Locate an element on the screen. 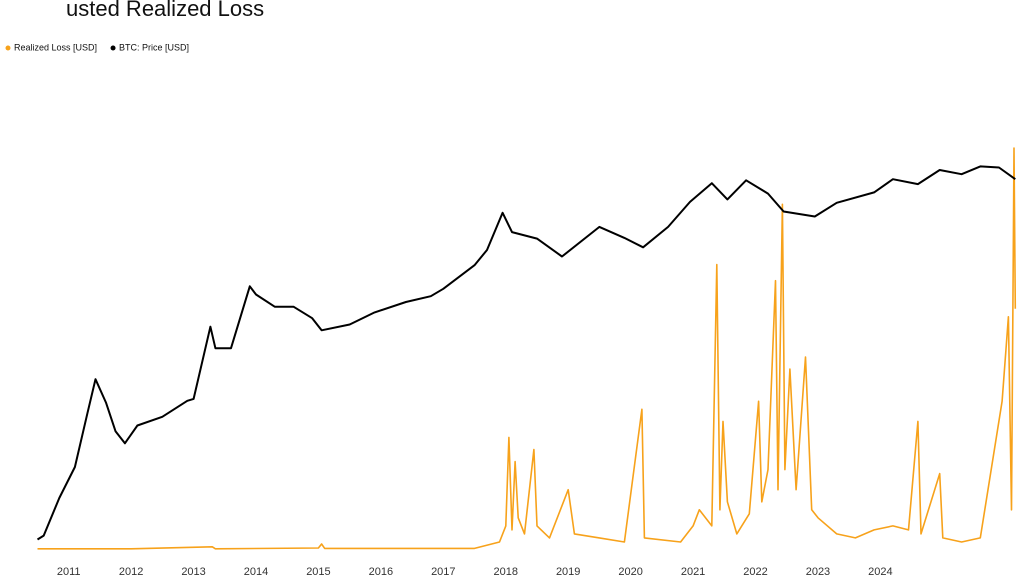 The width and height of the screenshot is (1024, 576). x-tick-label: 2021 is located at coordinates (693, 571).